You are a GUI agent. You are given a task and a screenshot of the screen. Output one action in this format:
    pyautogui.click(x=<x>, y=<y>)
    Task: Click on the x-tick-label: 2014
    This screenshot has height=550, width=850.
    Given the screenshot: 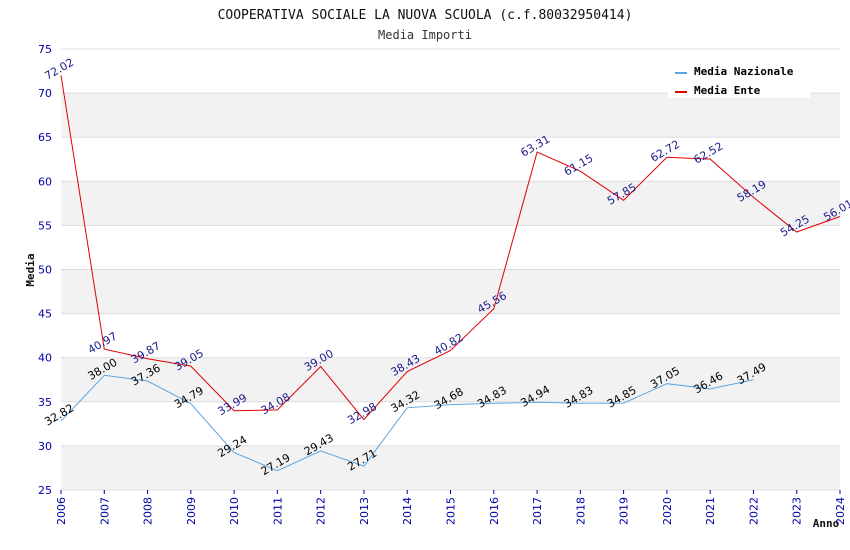 What is the action you would take?
    pyautogui.click(x=407, y=511)
    